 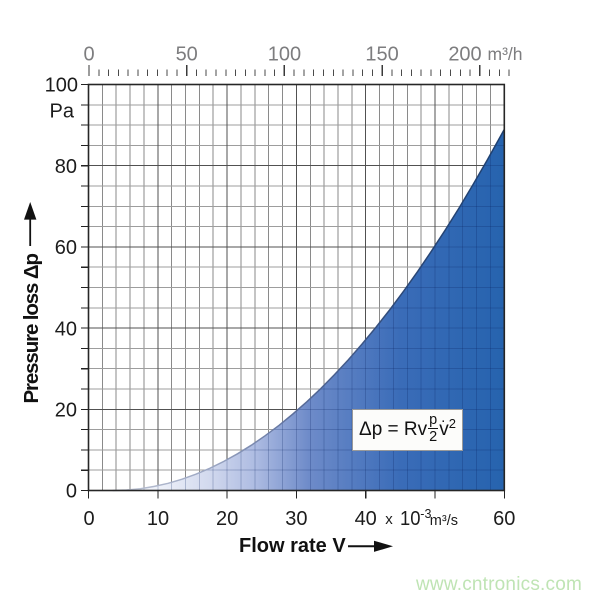 I want to click on svg-text: 200, so click(x=464, y=55).